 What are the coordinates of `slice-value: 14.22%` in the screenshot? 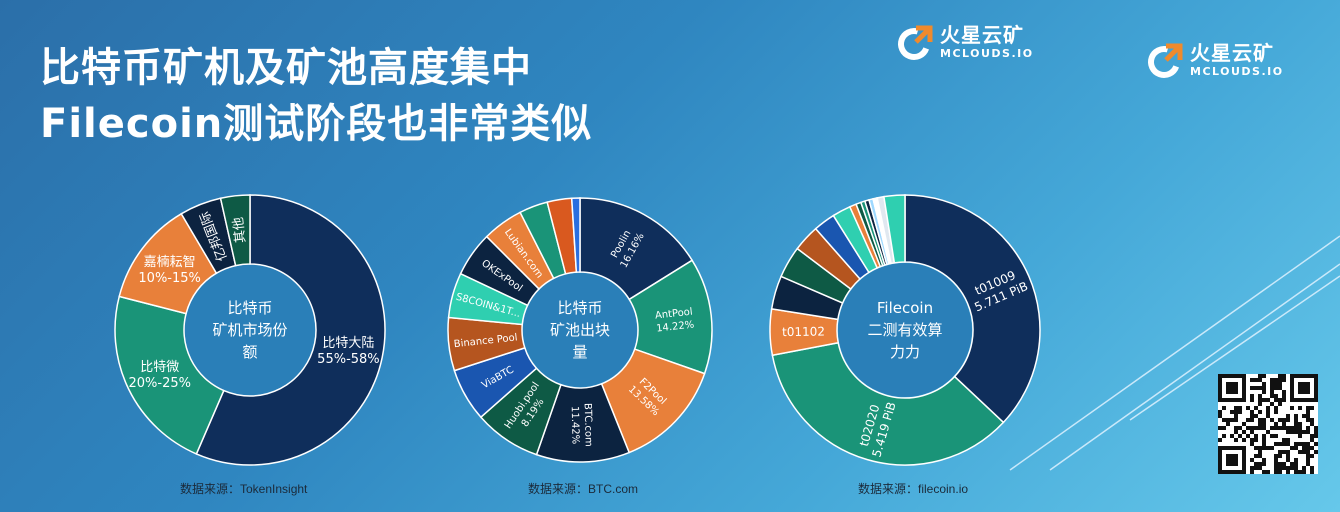 It's located at (675, 326).